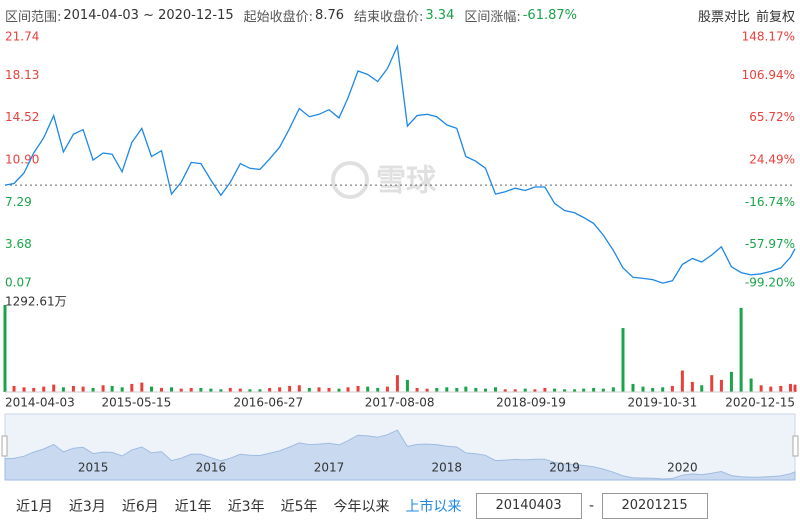 The width and height of the screenshot is (800, 525). What do you see at coordinates (329, 468) in the screenshot?
I see `navigator-tick-label: 2017` at bounding box center [329, 468].